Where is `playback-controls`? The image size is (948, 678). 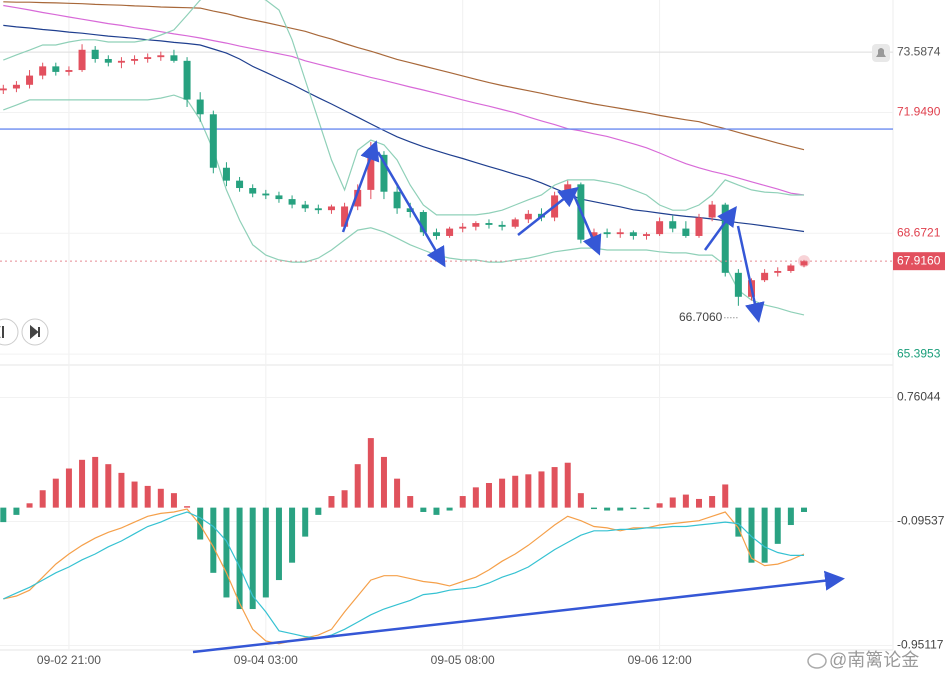 playback-controls is located at coordinates (24, 332).